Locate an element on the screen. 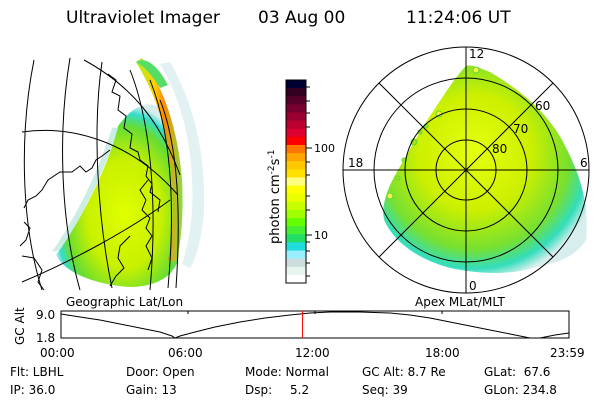  aurora-blobs is located at coordinates (433, 133).